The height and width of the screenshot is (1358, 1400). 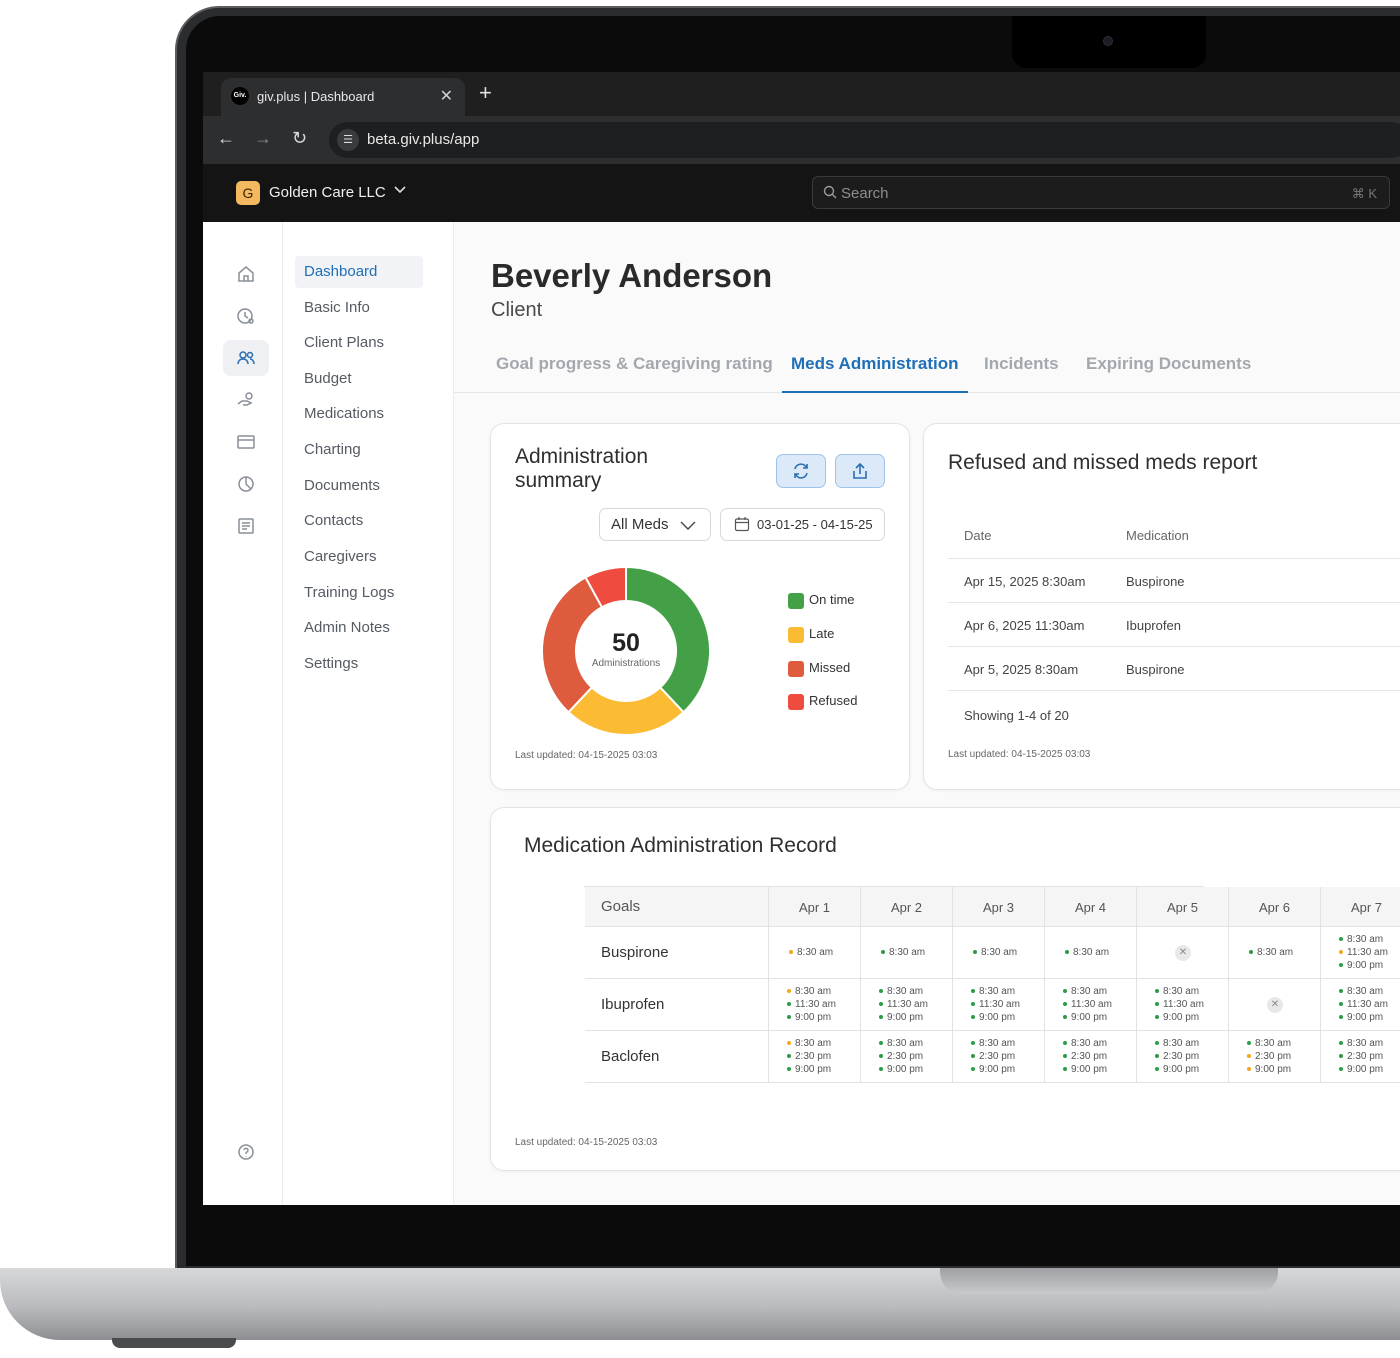 I want to click on subnav-item-client-plans: Client Plans, so click(x=344, y=342).